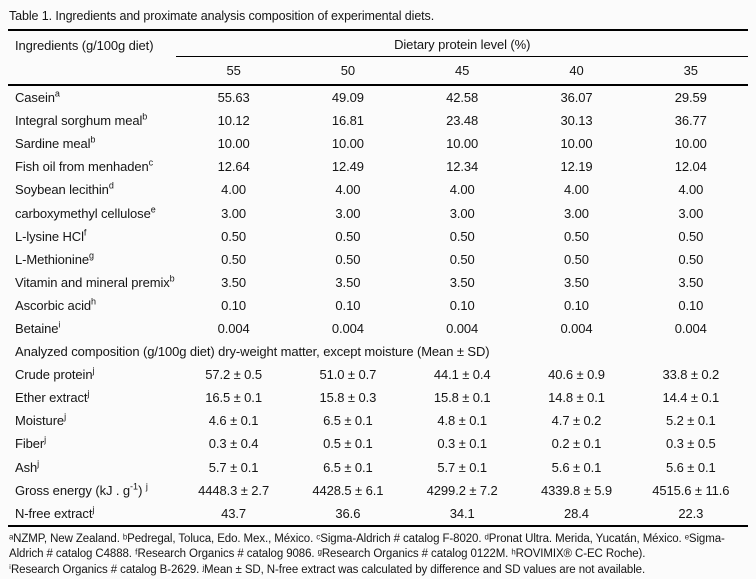 The width and height of the screenshot is (756, 579). Describe the element at coordinates (690, 71) in the screenshot. I see `protein-level-35: 35` at that location.